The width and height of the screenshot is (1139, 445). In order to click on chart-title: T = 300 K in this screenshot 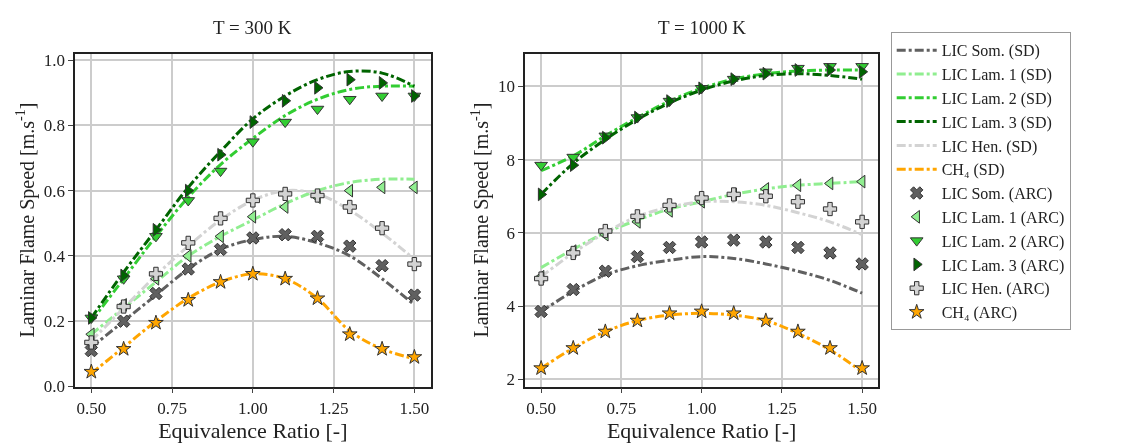, I will do `click(252, 27)`.